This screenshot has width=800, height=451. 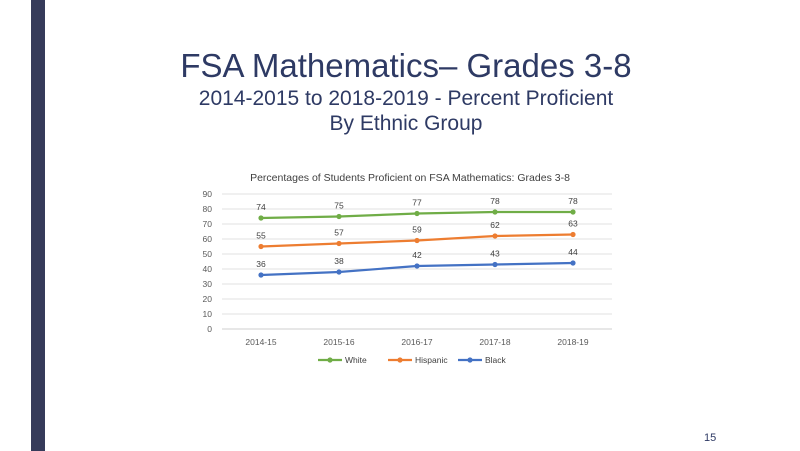 I want to click on data-label: 63, so click(x=573, y=224).